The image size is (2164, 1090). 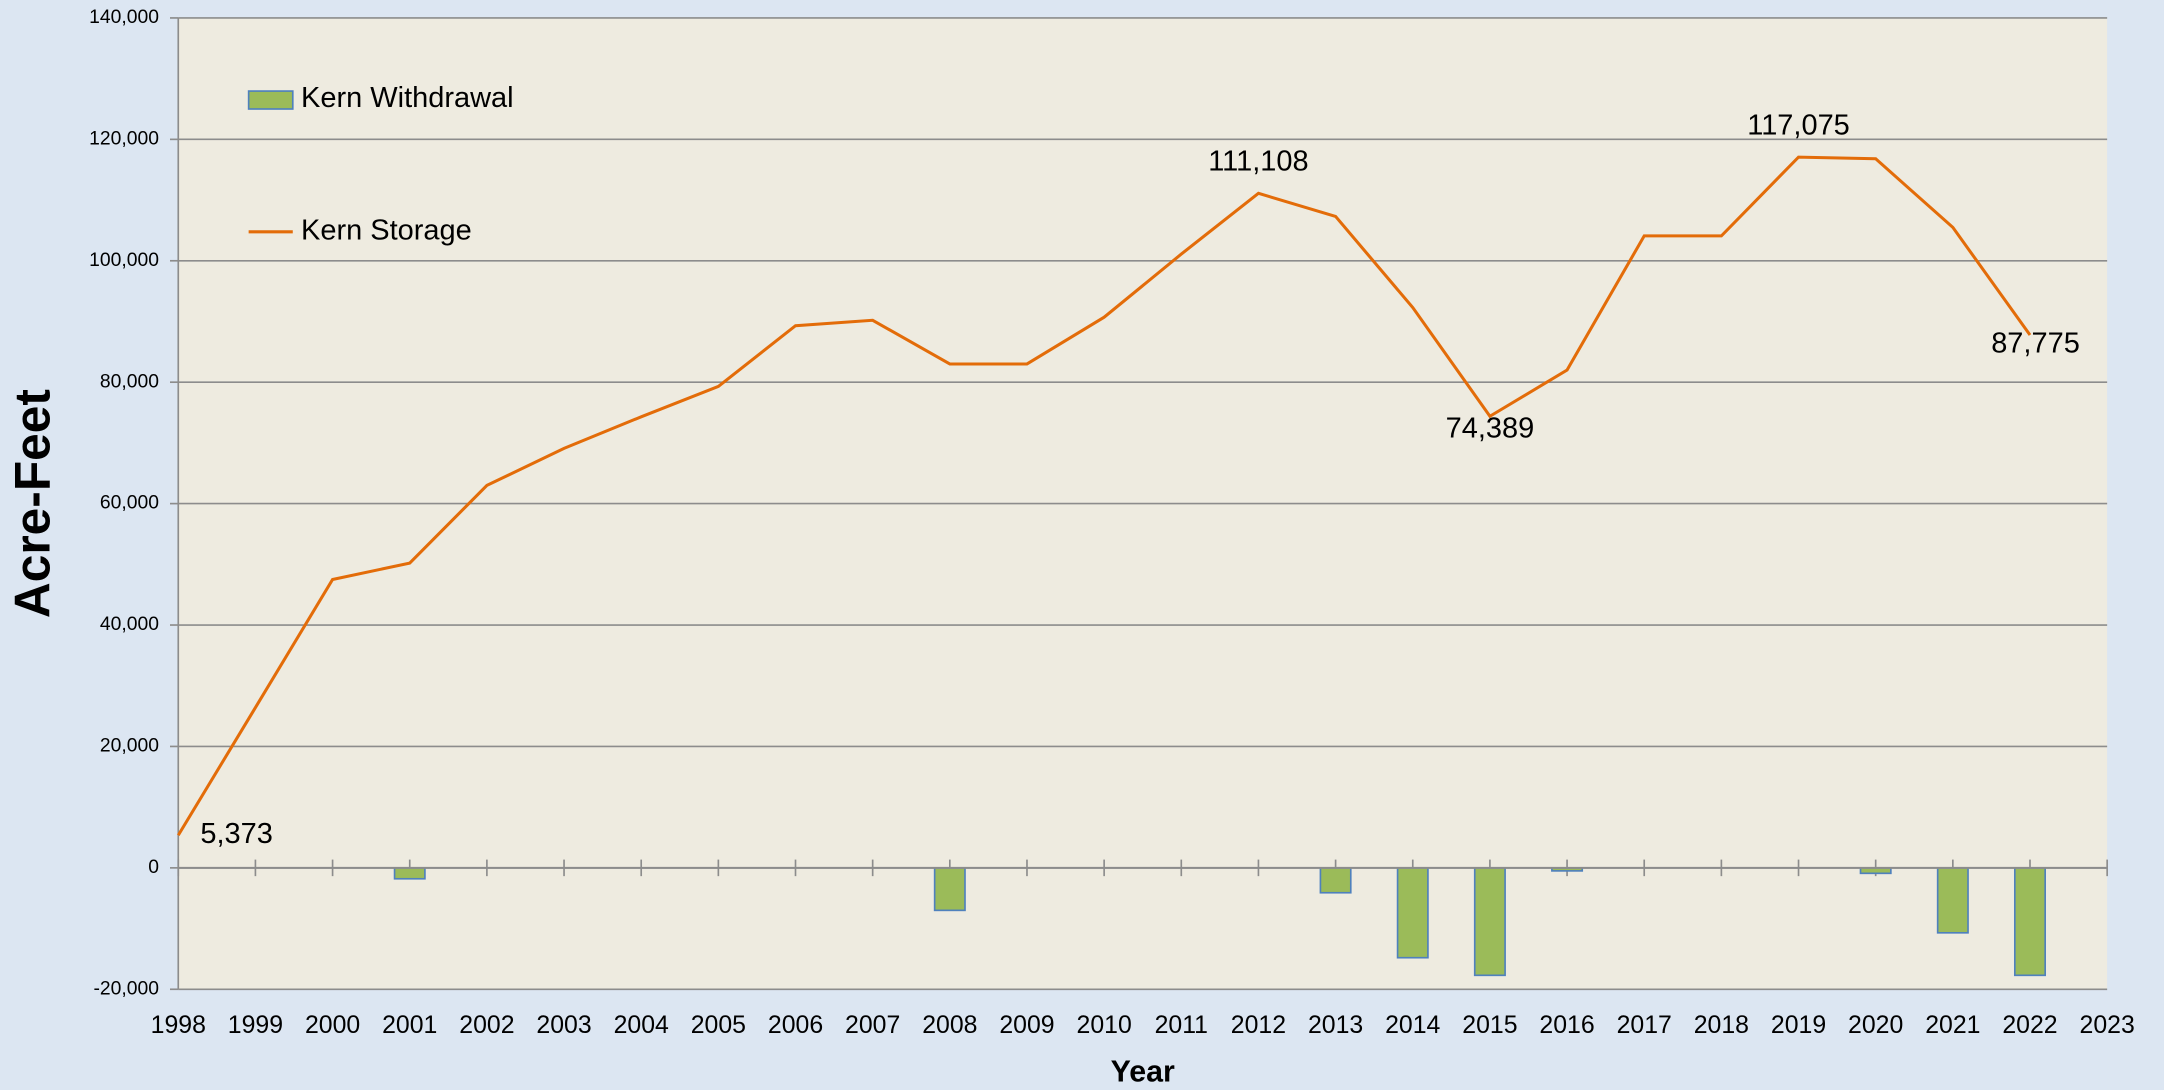 What do you see at coordinates (129, 624) in the screenshot?
I see `y-tick-label: 40,000` at bounding box center [129, 624].